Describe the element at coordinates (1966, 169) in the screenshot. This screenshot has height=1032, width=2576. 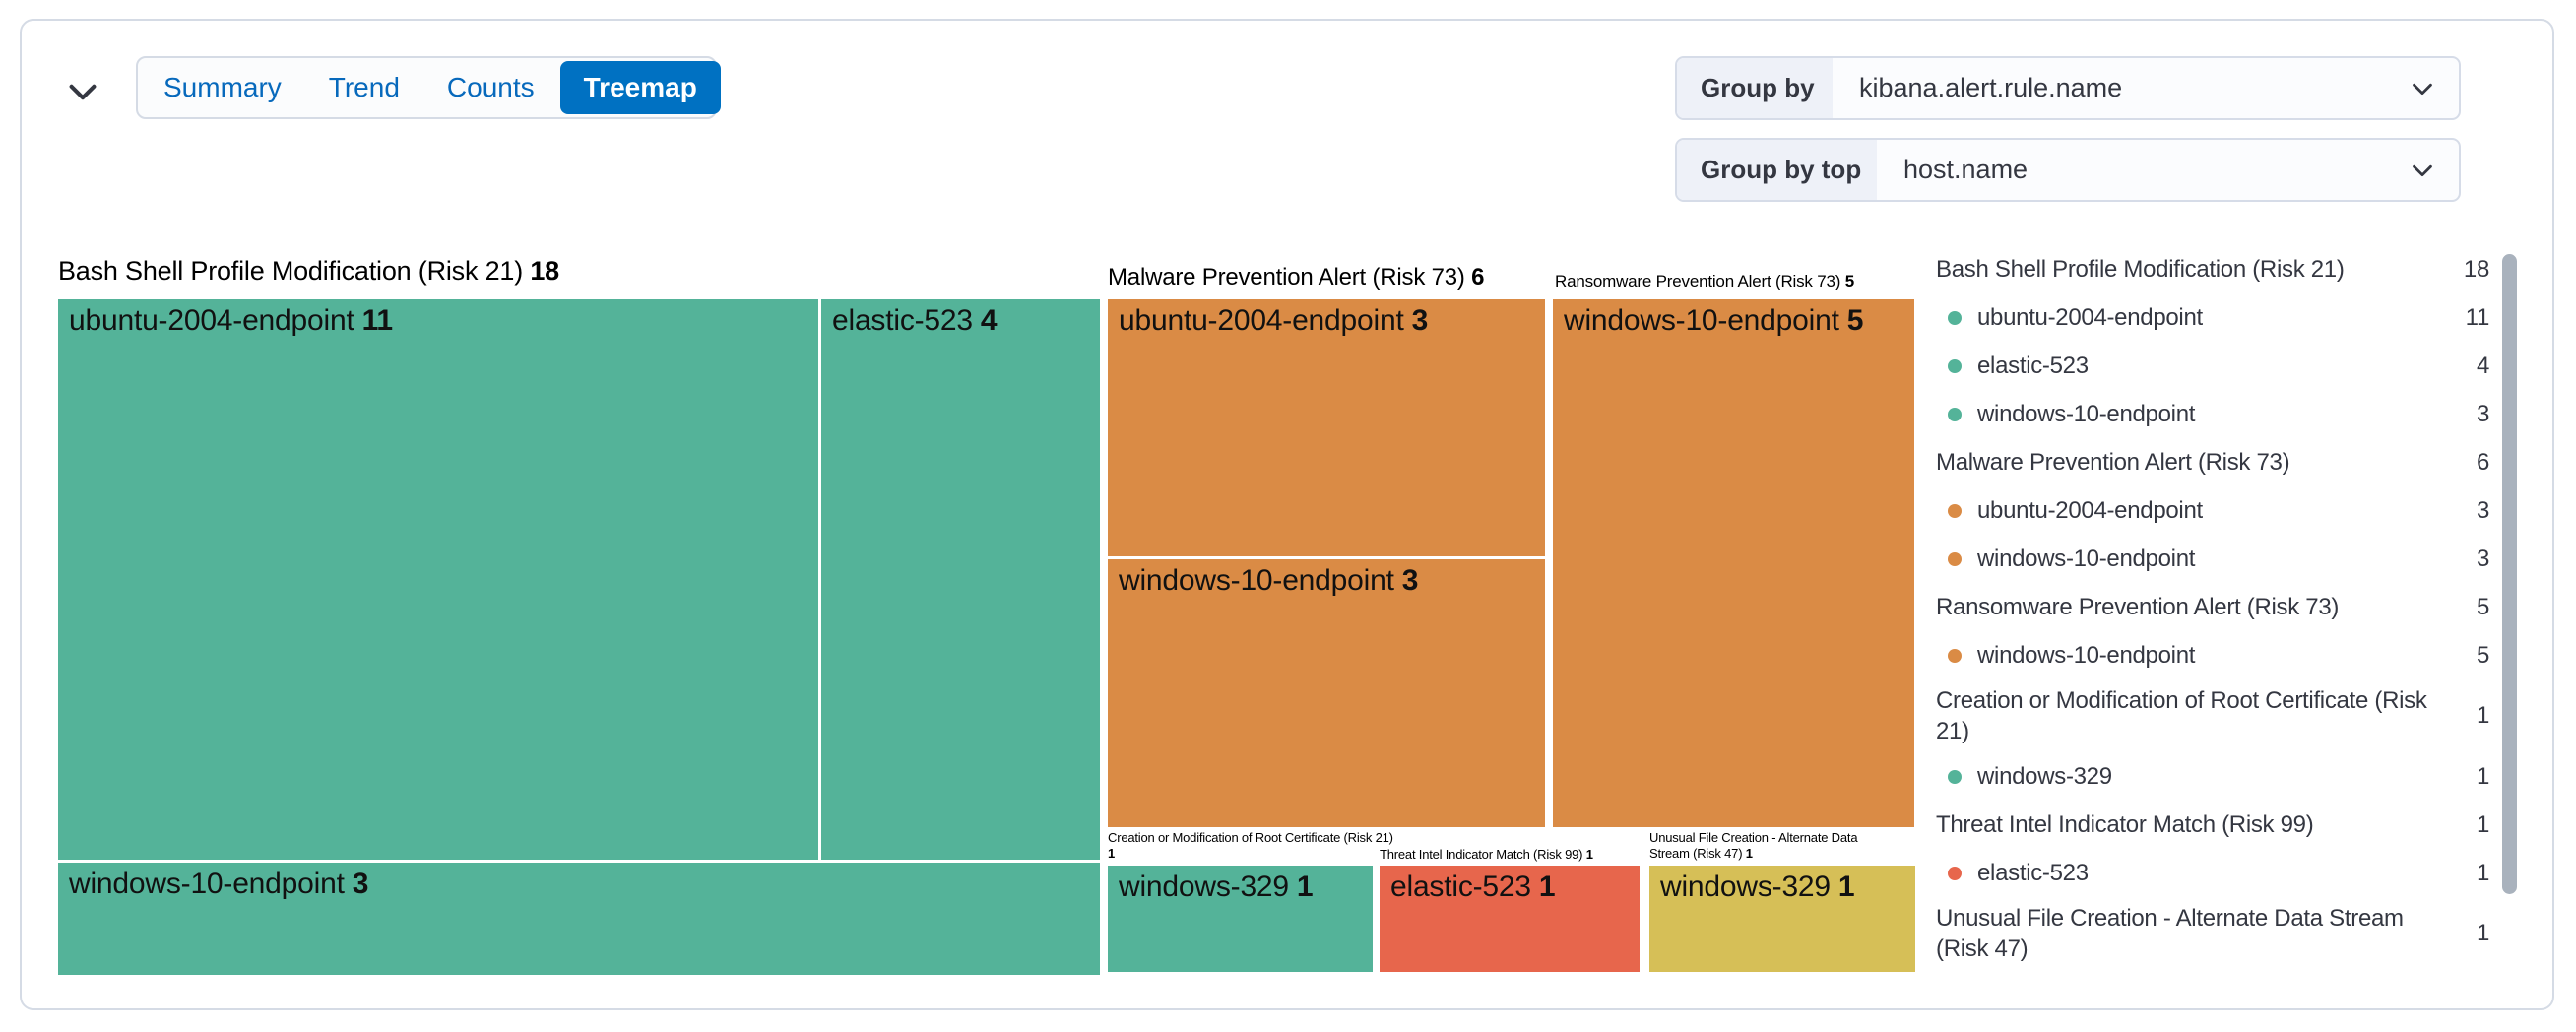
I see `group-by-top-value: host.name` at that location.